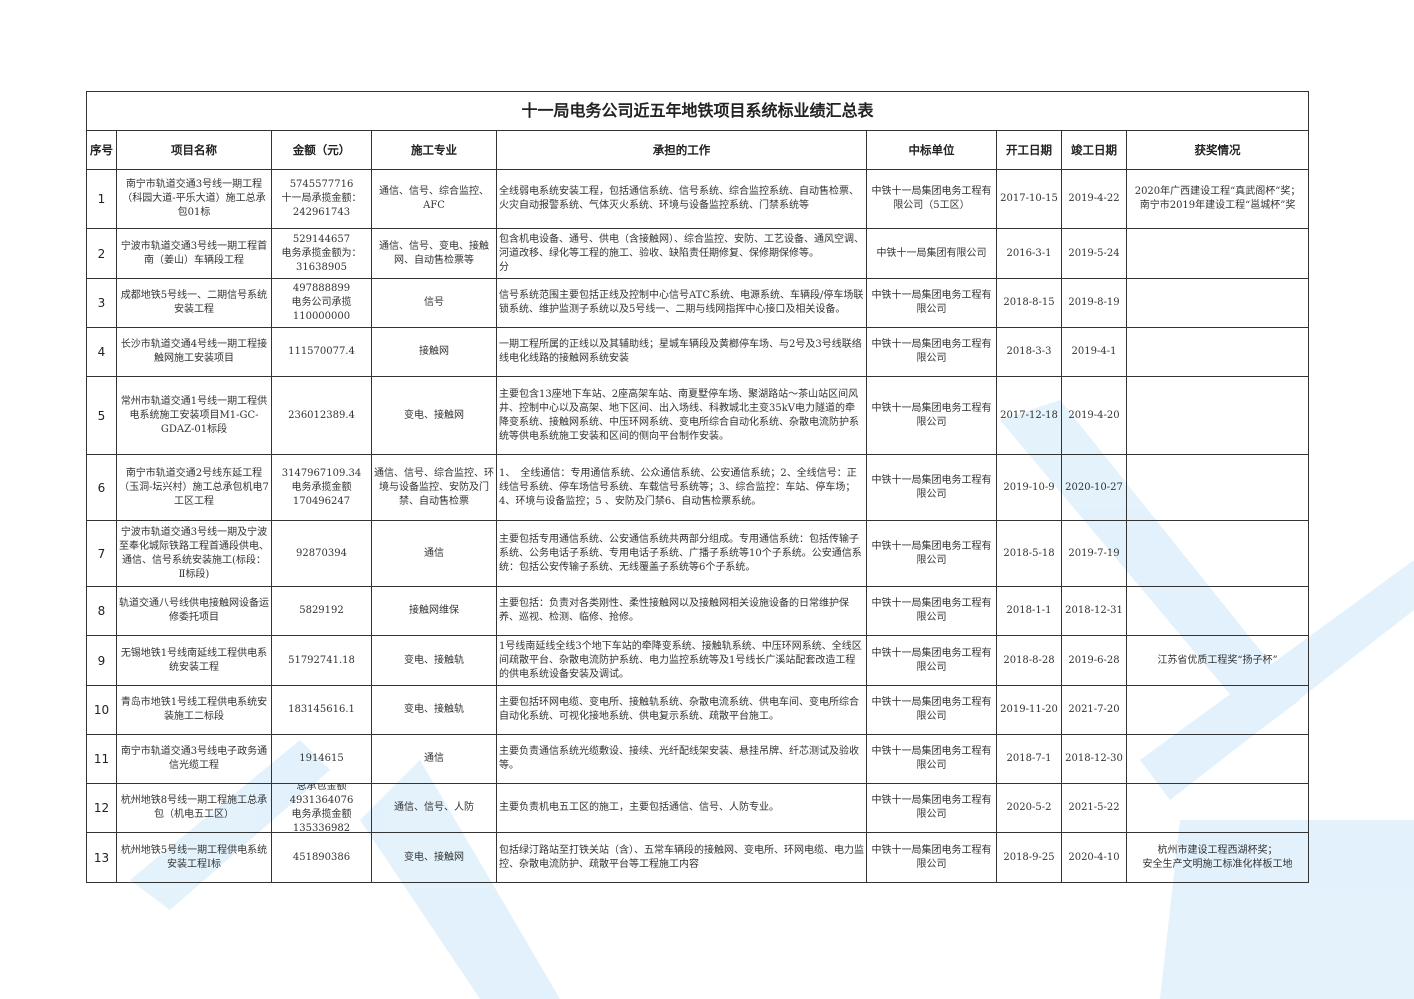 This screenshot has height=999, width=1414. I want to click on cell-end-date: 2019-5-24, so click(1094, 253).